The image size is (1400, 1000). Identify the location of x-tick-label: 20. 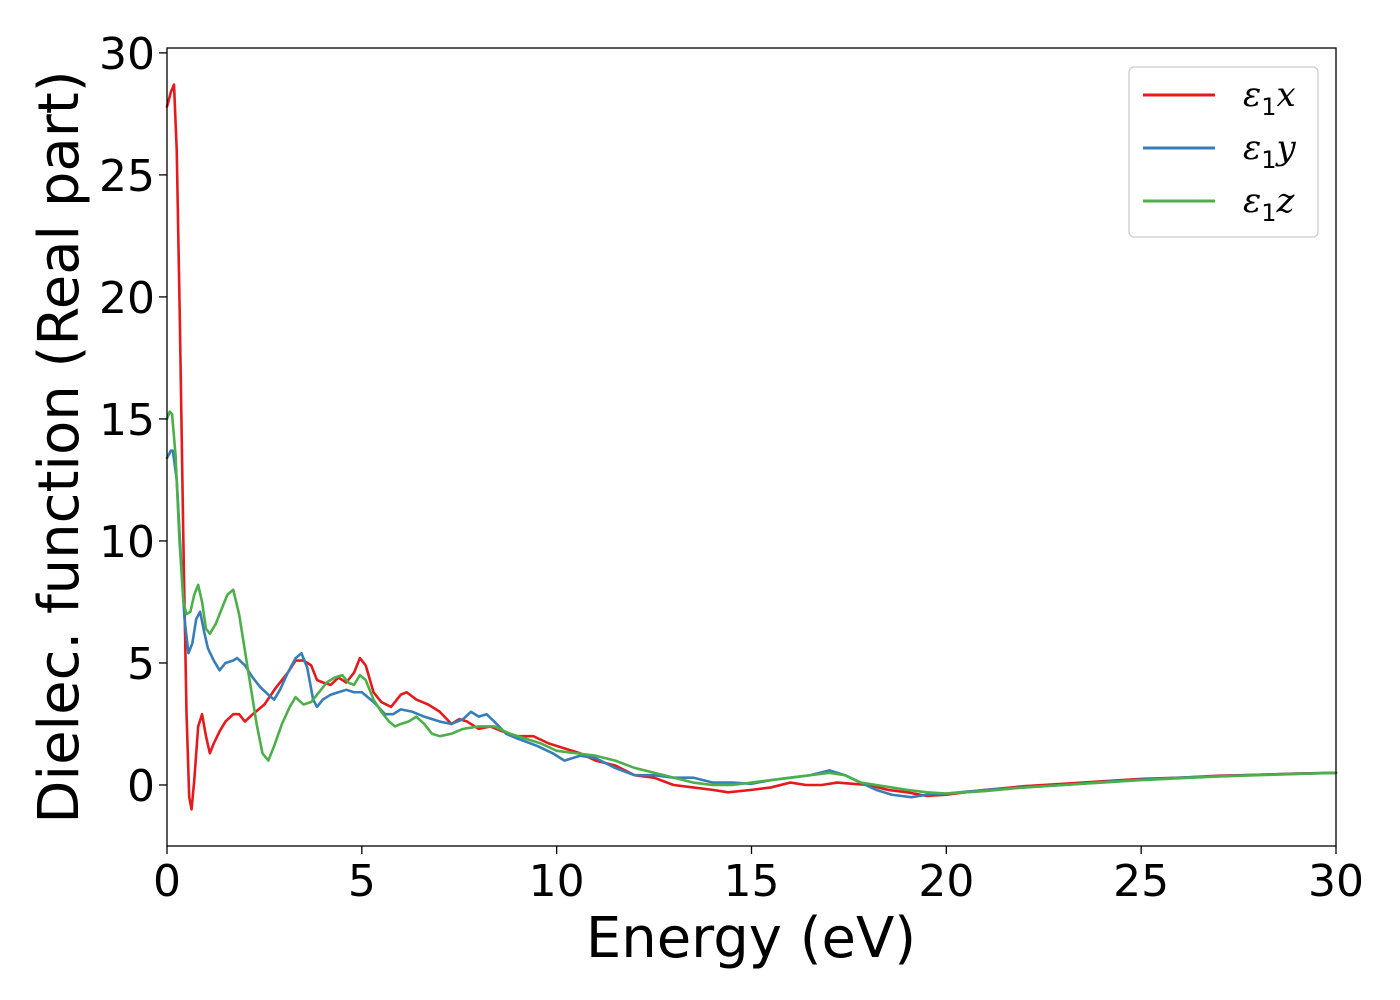
(946, 881).